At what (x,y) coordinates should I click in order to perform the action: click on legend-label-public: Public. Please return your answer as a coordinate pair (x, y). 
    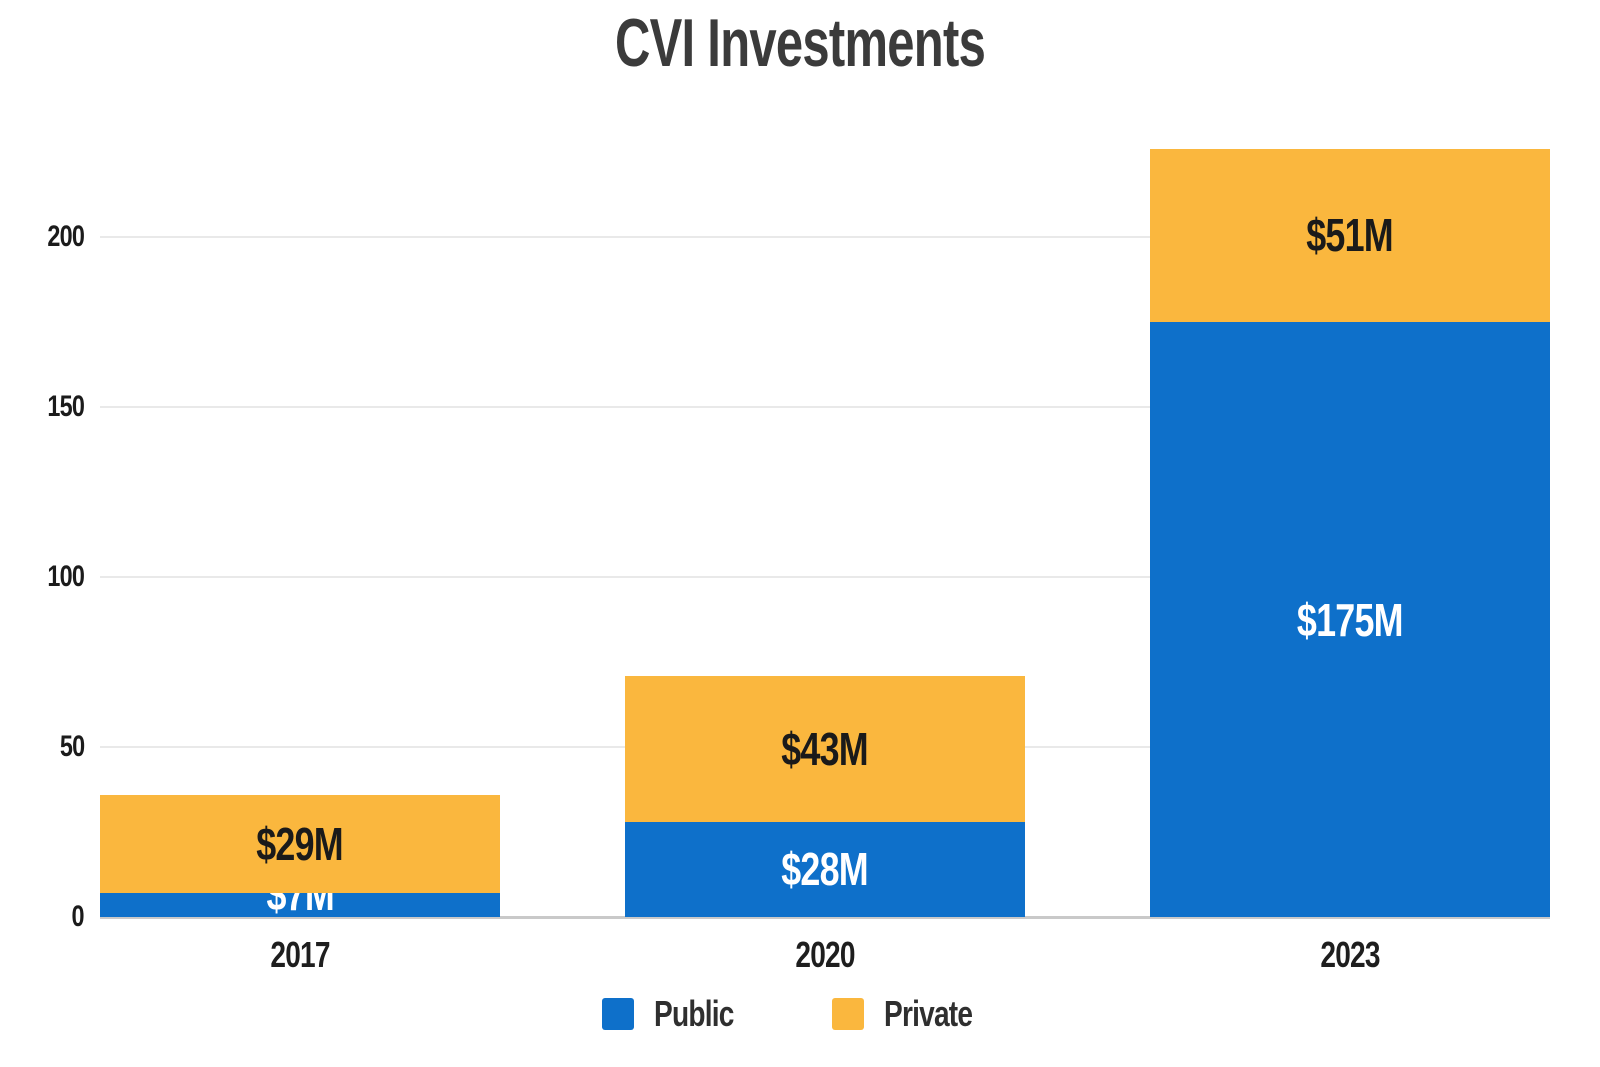
    Looking at the image, I should click on (705, 1014).